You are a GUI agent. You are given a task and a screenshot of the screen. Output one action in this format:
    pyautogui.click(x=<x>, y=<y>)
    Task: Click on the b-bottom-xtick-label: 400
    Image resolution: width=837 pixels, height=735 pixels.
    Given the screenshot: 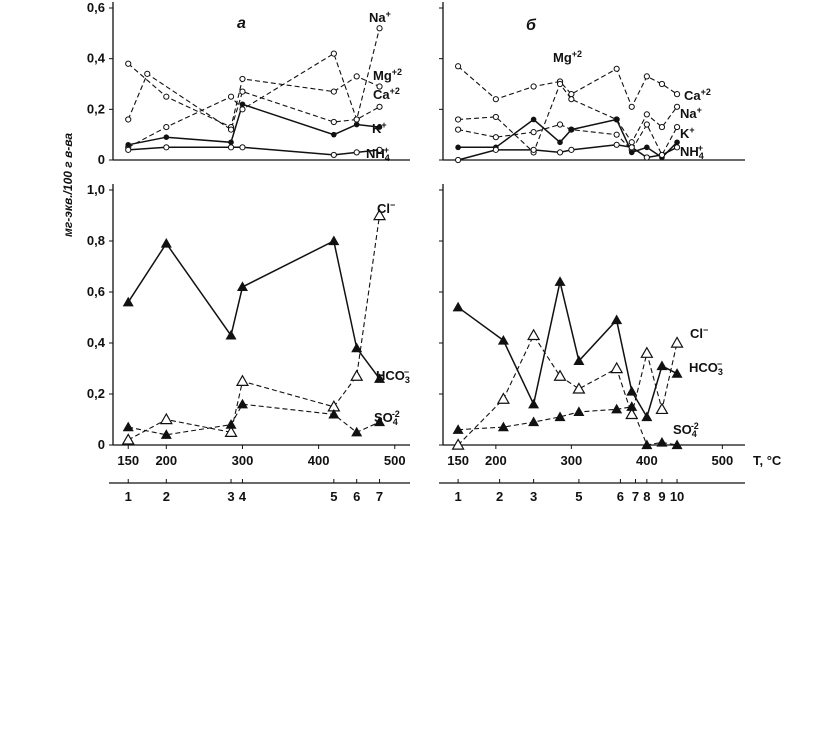 What is the action you would take?
    pyautogui.click(x=647, y=460)
    